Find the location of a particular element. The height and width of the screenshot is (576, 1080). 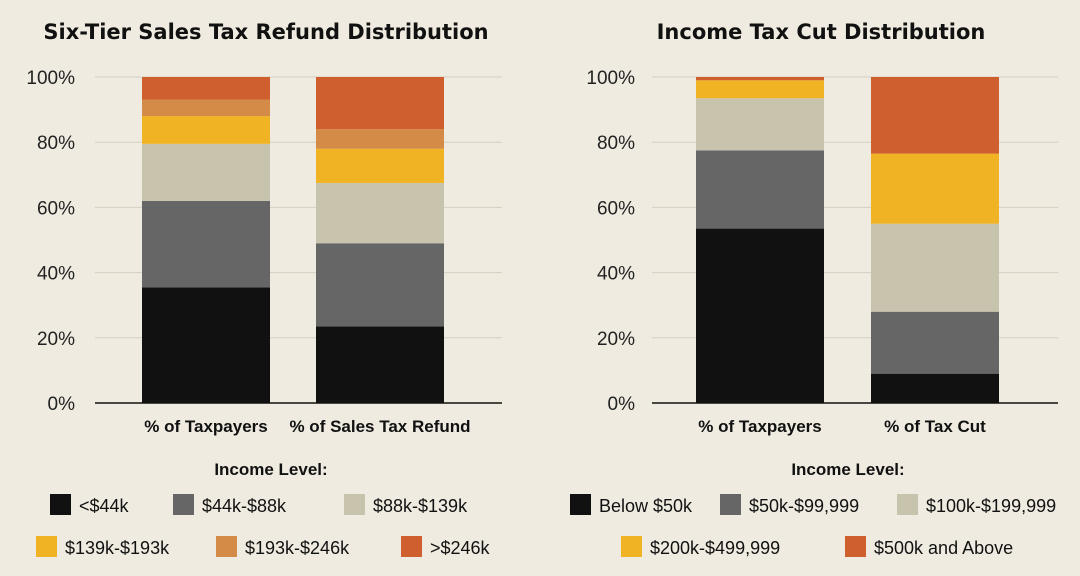

legend-item-200k-499-999: $200k-$499,999 is located at coordinates (700, 547).